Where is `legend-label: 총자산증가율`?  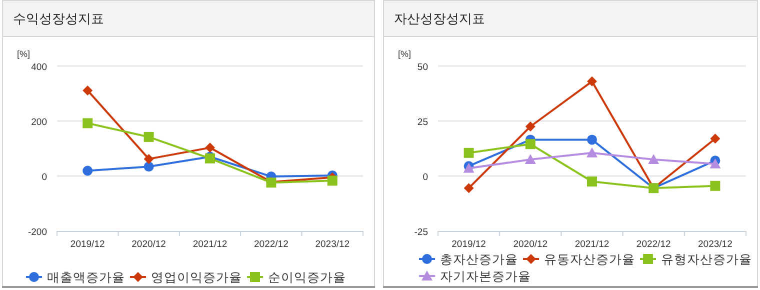 legend-label: 총자산증가율 is located at coordinates (479, 259).